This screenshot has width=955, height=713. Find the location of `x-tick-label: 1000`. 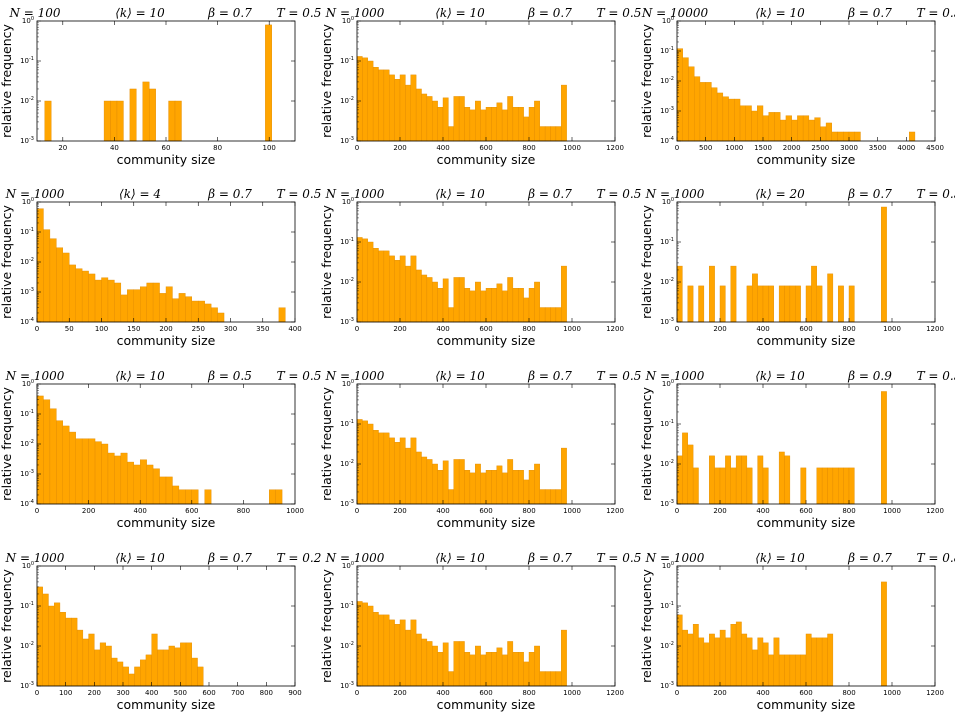

x-tick-label: 1000 is located at coordinates (734, 148).